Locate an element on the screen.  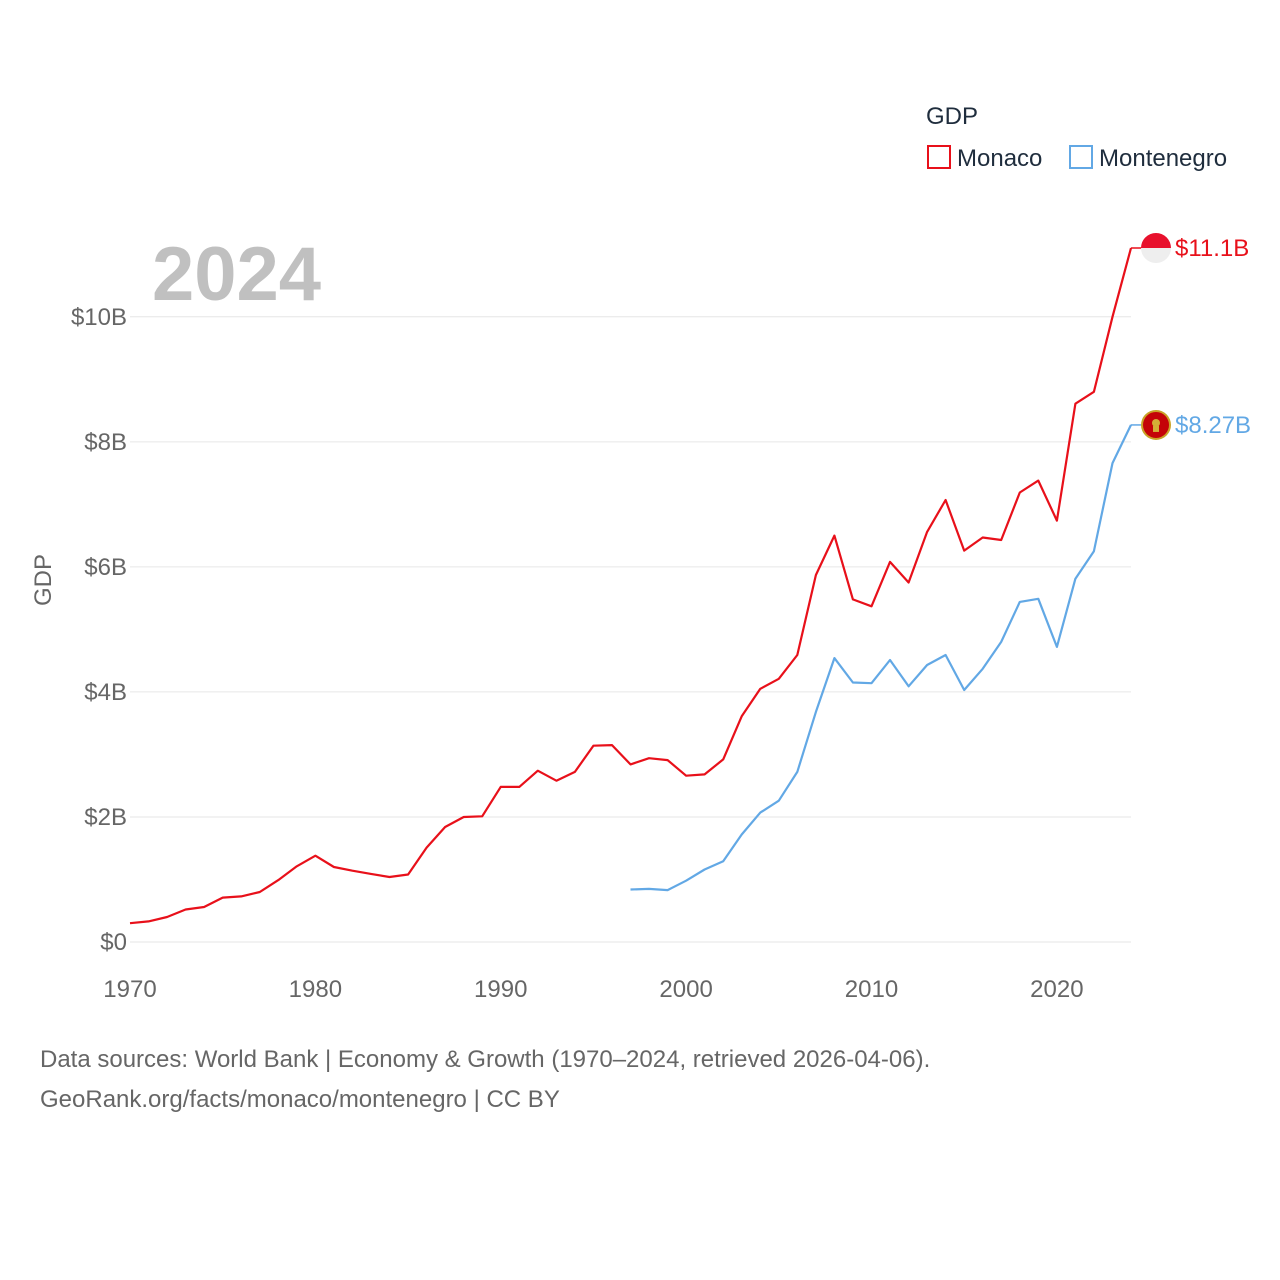
x-tick-label: 2010 is located at coordinates (871, 989).